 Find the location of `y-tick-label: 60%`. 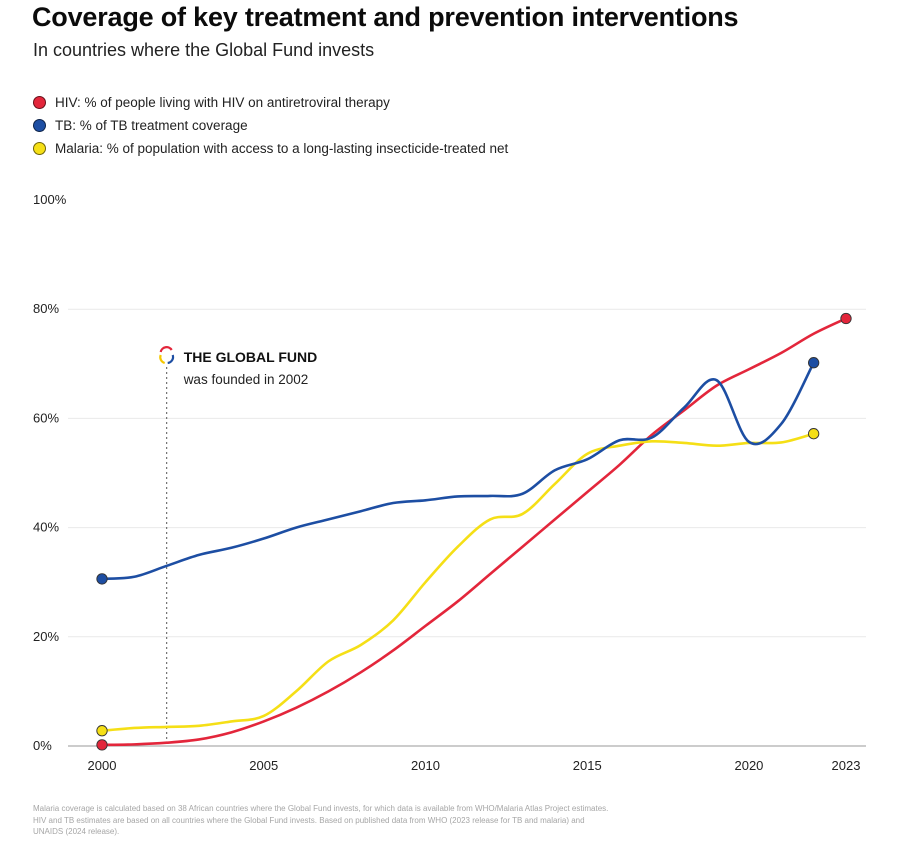

y-tick-label: 60% is located at coordinates (46, 417).